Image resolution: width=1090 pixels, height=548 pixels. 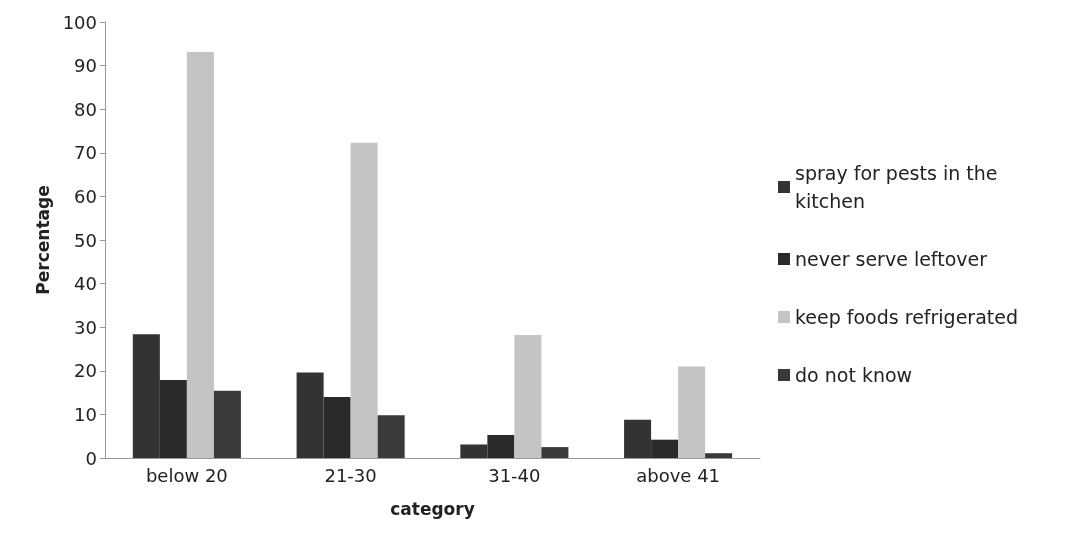 What do you see at coordinates (79, 22) in the screenshot?
I see `y-tick-label: 100` at bounding box center [79, 22].